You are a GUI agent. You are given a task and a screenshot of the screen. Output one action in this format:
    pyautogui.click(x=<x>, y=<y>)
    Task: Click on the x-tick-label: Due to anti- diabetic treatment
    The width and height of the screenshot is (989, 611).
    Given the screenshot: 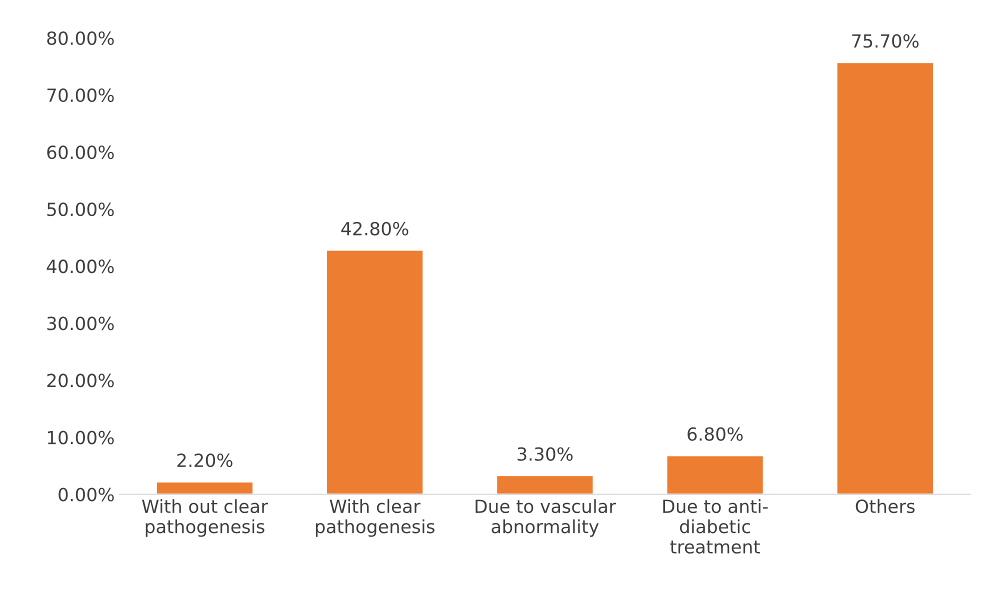 What is the action you would take?
    pyautogui.click(x=715, y=526)
    